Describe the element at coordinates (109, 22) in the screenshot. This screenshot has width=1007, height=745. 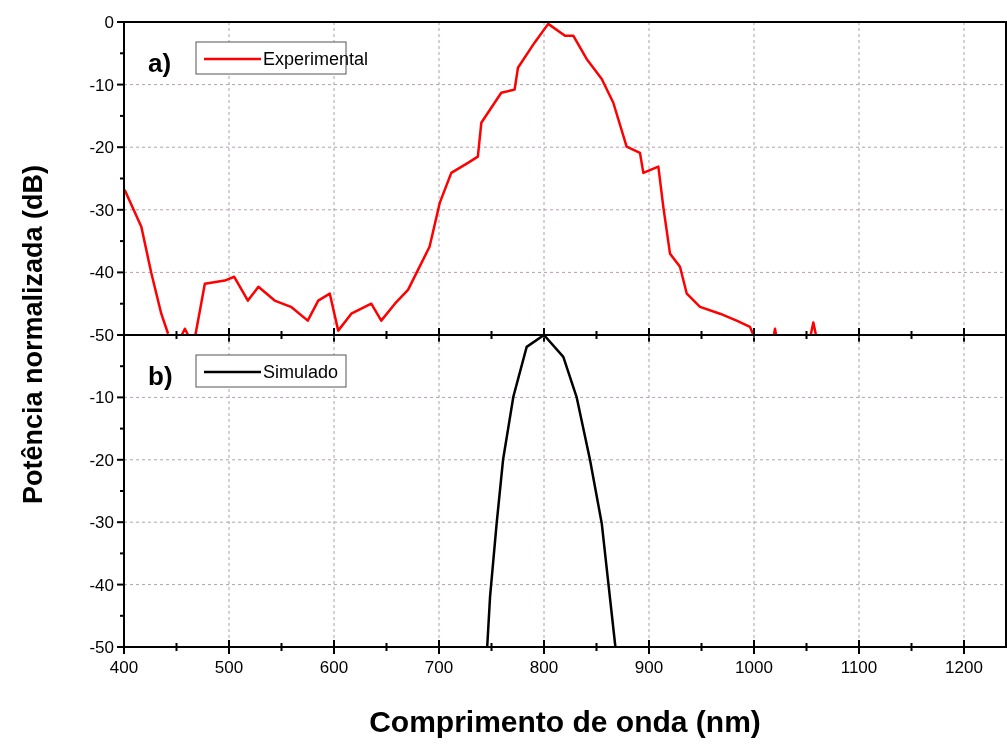
I see `y-tick-label: 0` at that location.